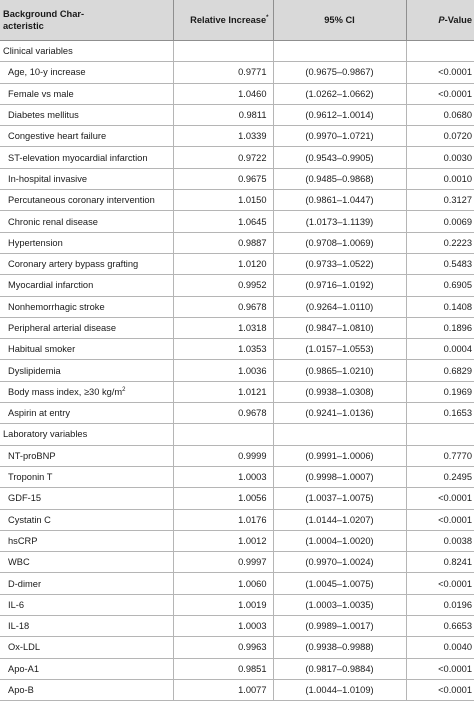  Describe the element at coordinates (339, 200) in the screenshot. I see `ci-cell: (0.9861–1.0447)` at that location.